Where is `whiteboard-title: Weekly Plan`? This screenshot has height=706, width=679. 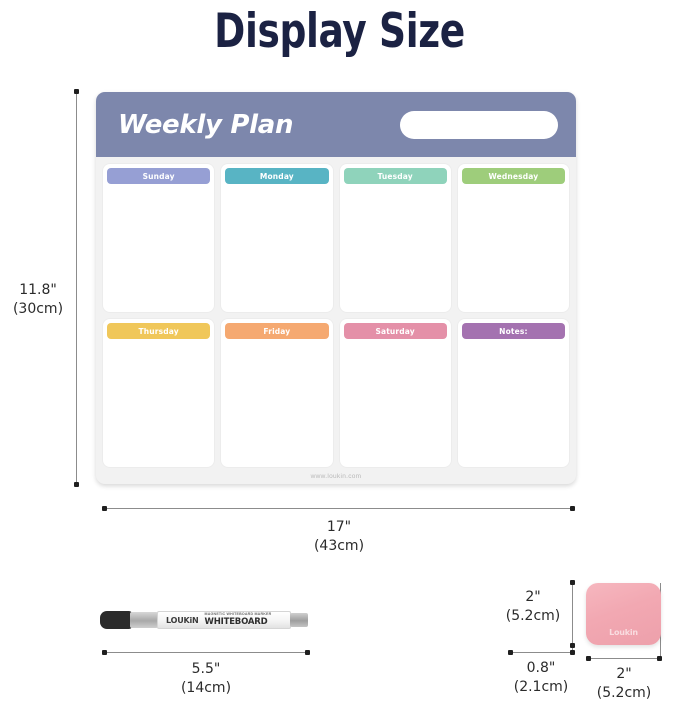 whiteboard-title: Weekly Plan is located at coordinates (206, 124).